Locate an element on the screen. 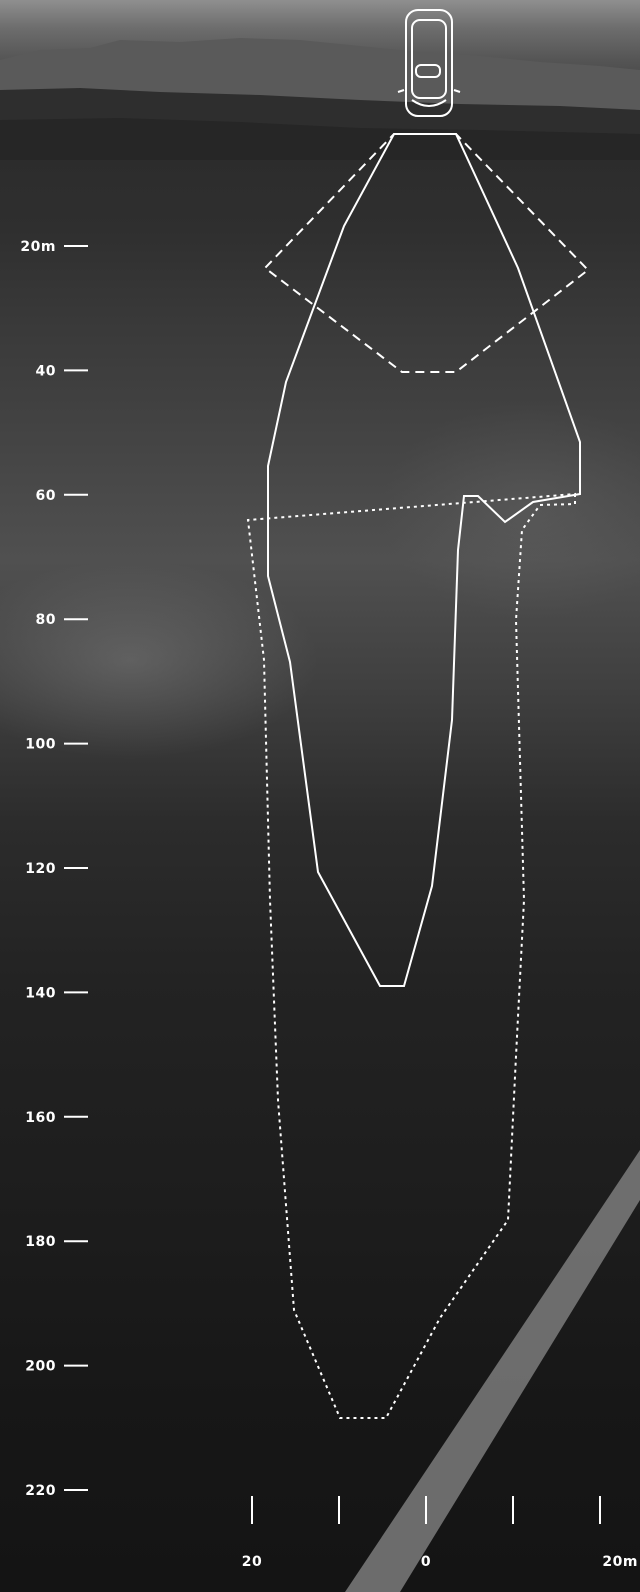 Image resolution: width=640 pixels, height=1592 pixels. x-axis-tick-label: 0 is located at coordinates (426, 1562).